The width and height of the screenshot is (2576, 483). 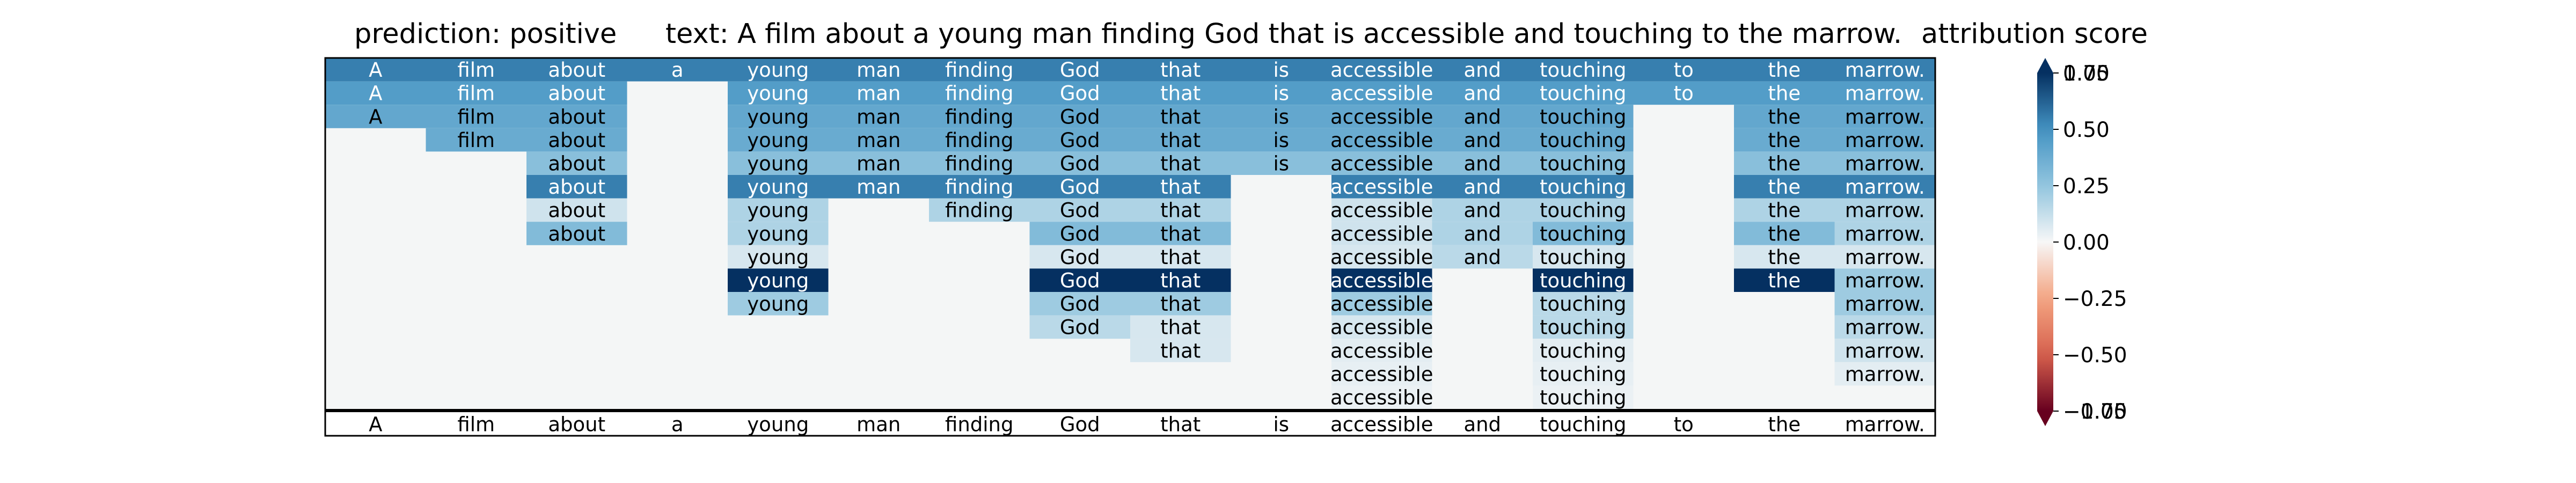 What do you see at coordinates (485, 34) in the screenshot?
I see `prediction-label: prediction: positive` at bounding box center [485, 34].